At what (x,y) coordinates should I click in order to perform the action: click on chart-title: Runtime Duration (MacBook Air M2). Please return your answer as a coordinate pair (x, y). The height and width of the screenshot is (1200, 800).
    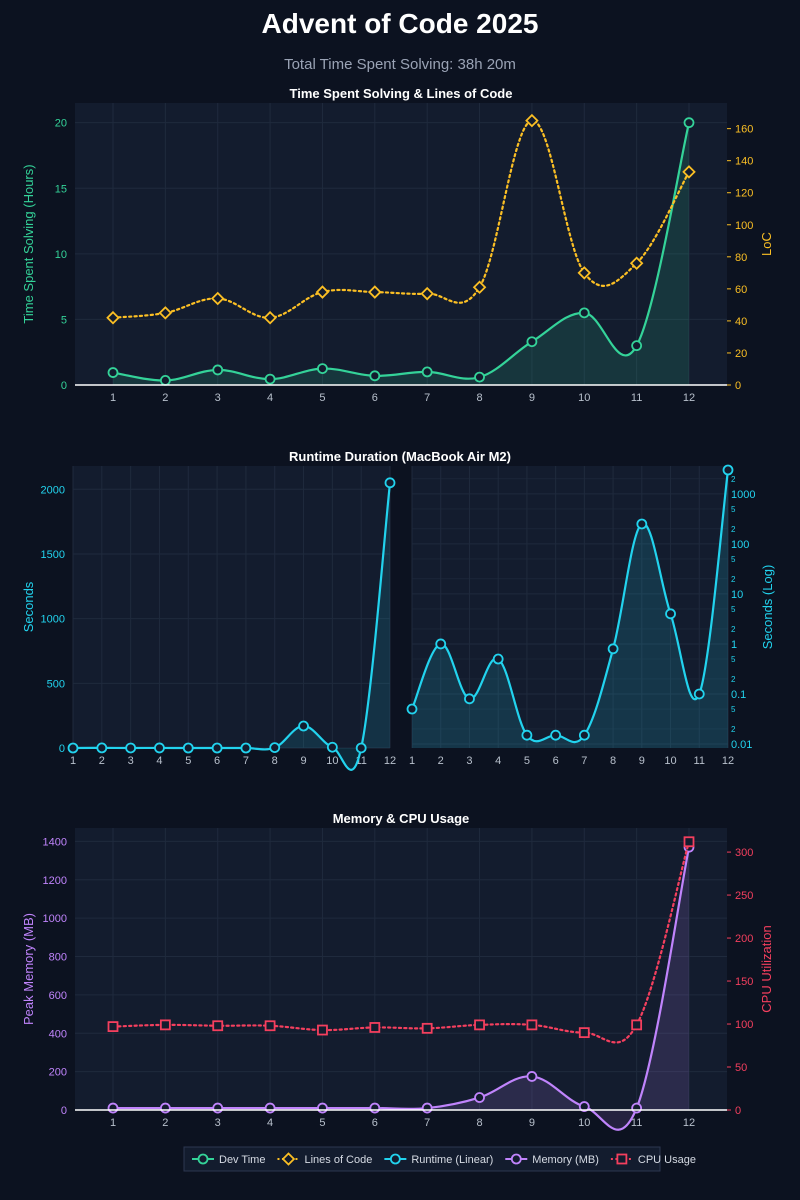
    Looking at the image, I should click on (400, 456).